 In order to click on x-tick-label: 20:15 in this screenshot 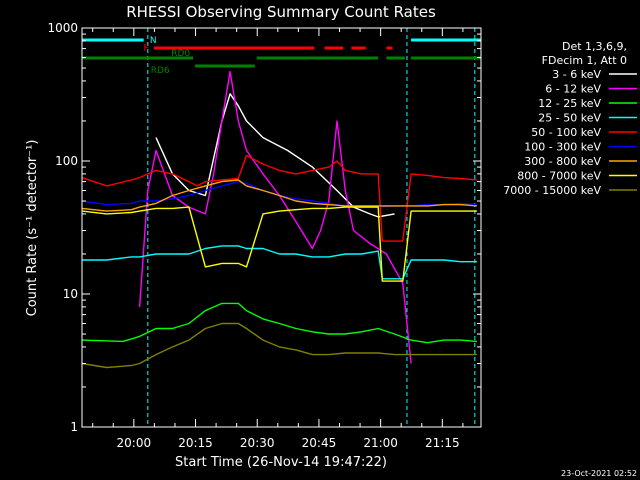, I will do `click(195, 443)`.